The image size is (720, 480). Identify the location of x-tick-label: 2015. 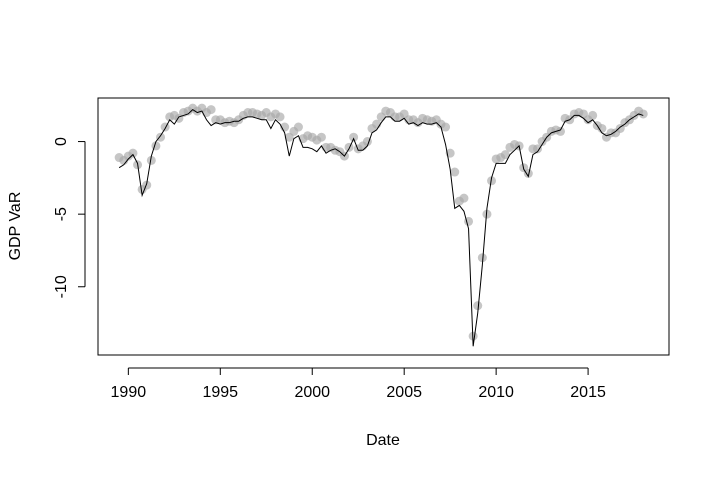
(588, 392).